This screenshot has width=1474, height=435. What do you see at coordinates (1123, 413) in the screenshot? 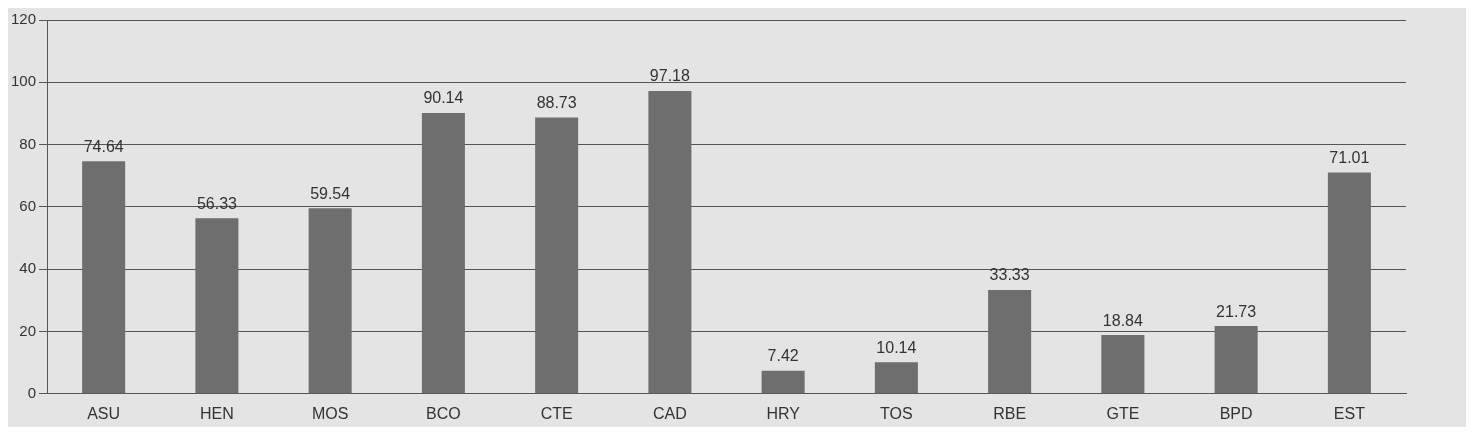
I see `x-tick-label: GTE` at bounding box center [1123, 413].